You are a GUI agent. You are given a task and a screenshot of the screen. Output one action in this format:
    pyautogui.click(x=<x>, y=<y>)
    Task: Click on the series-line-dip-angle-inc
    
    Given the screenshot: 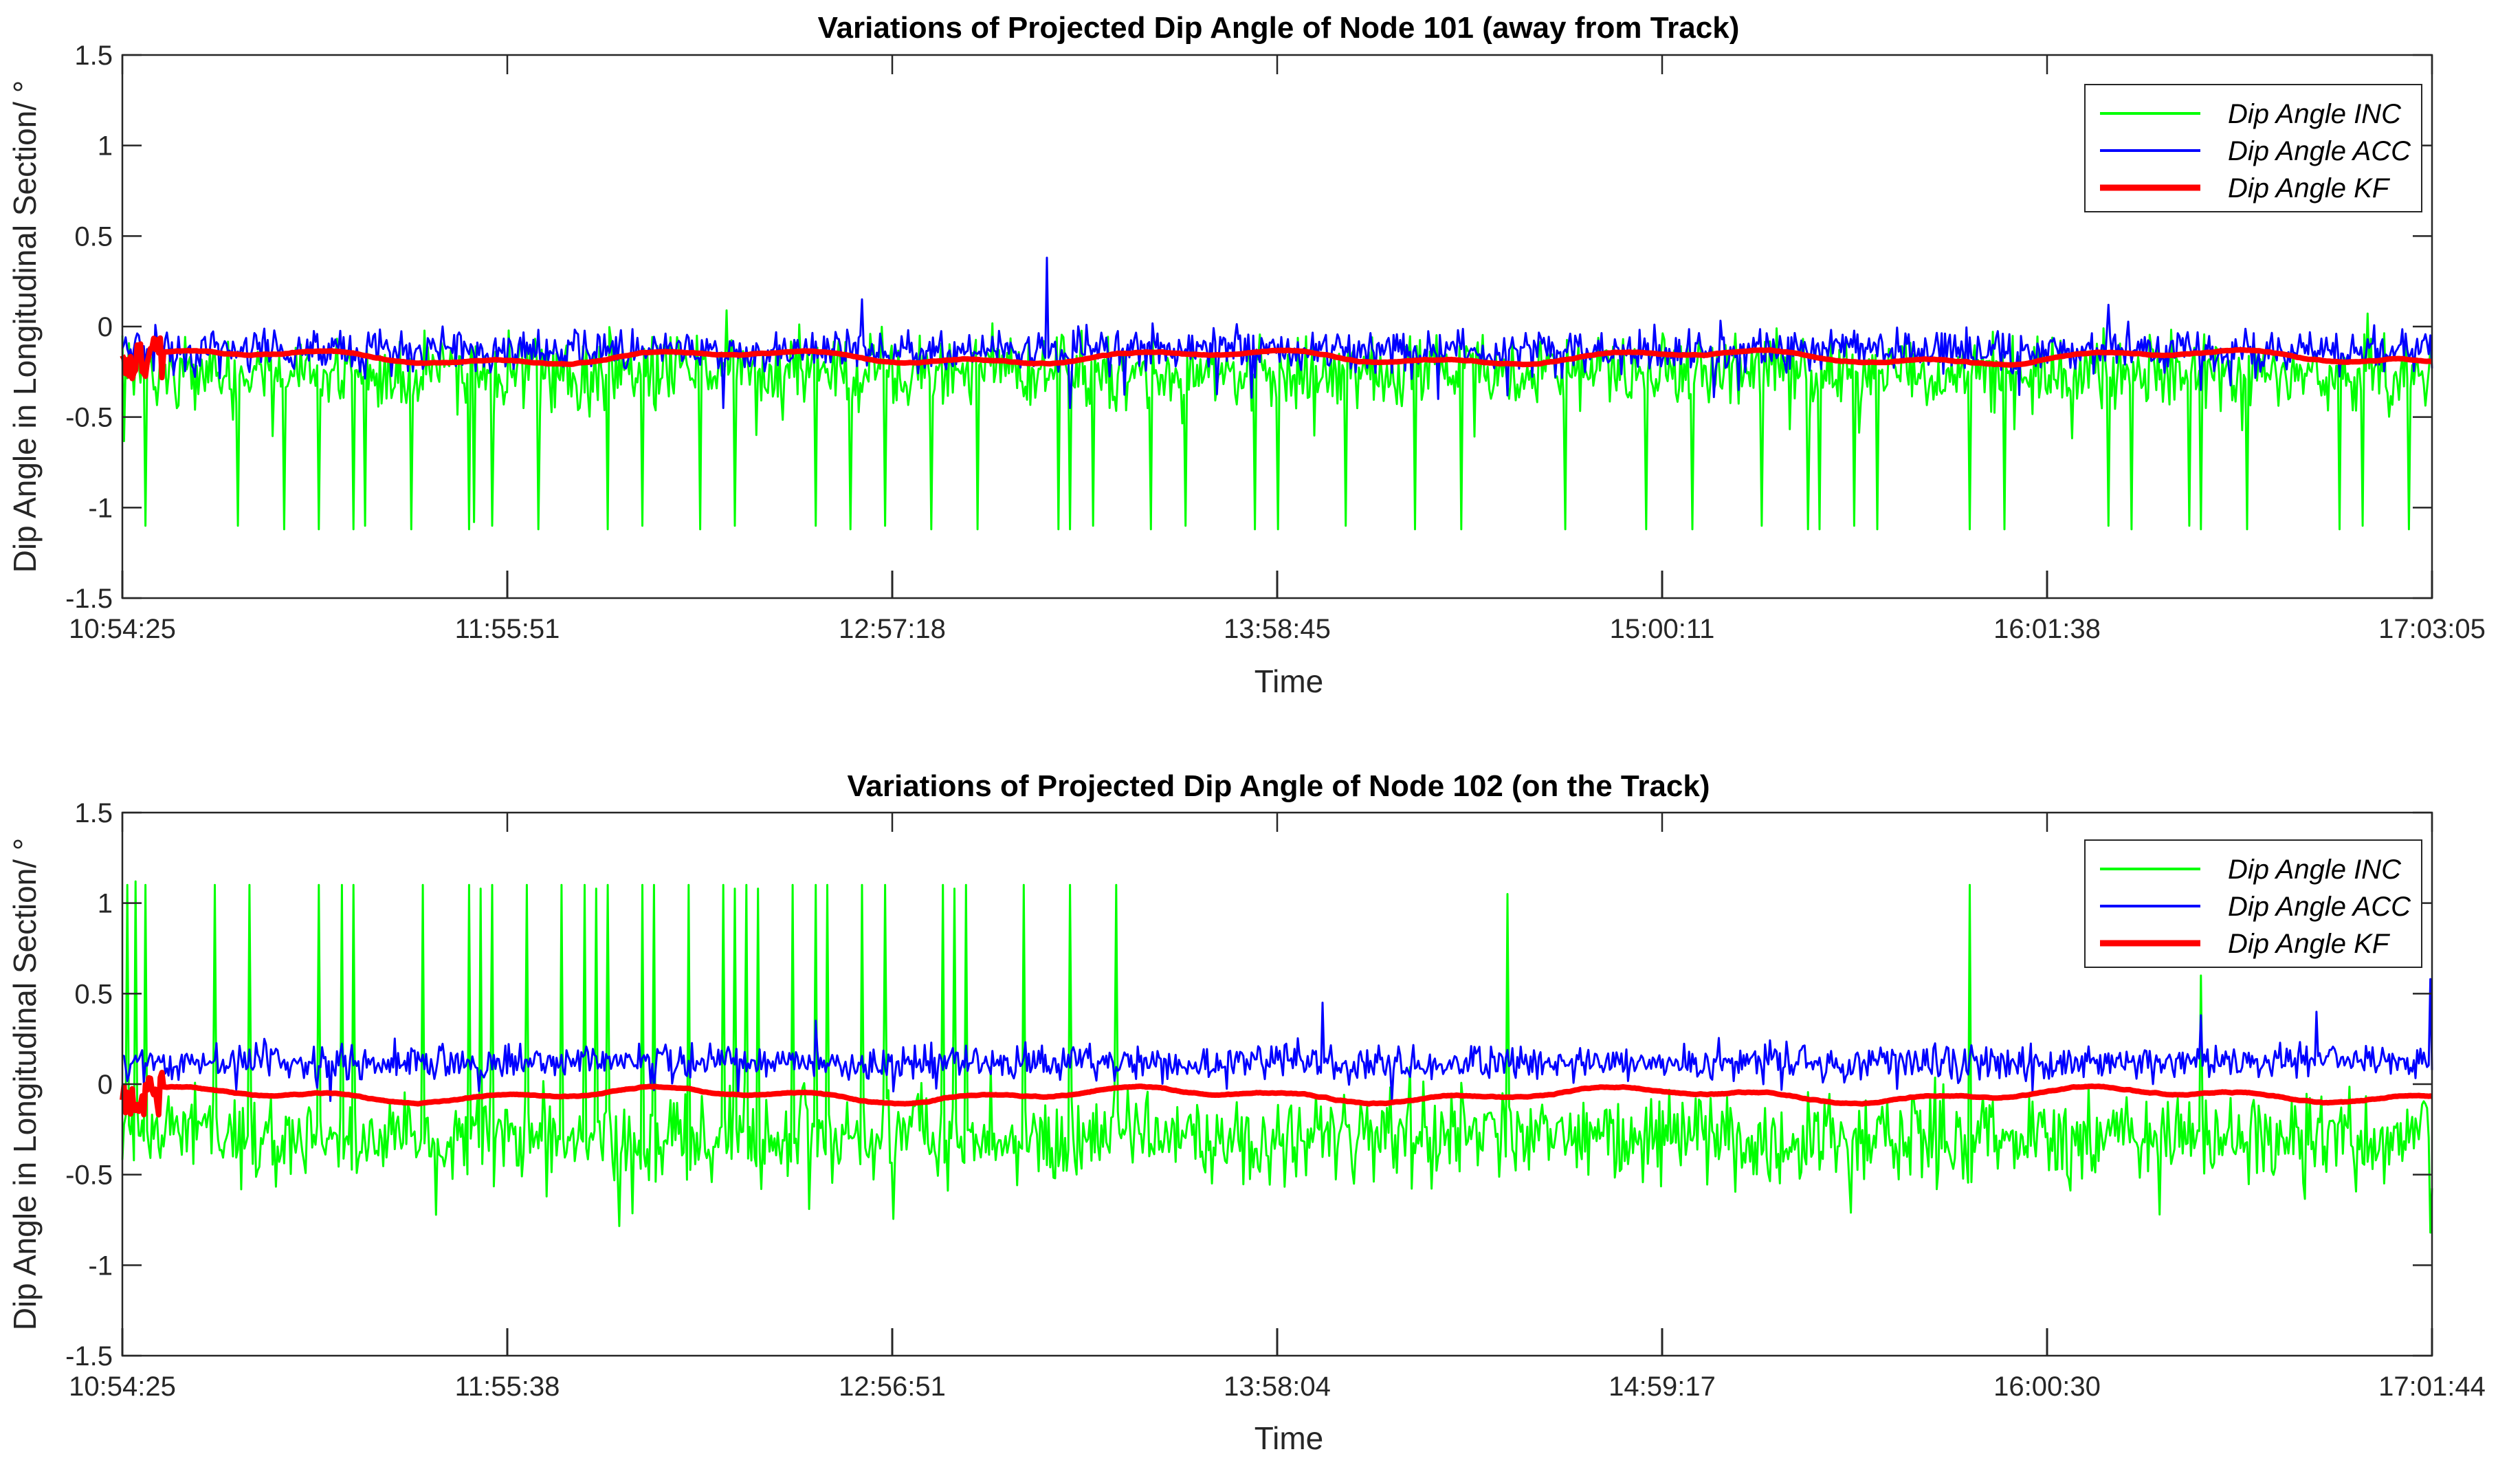 What is the action you would take?
    pyautogui.click(x=1277, y=420)
    